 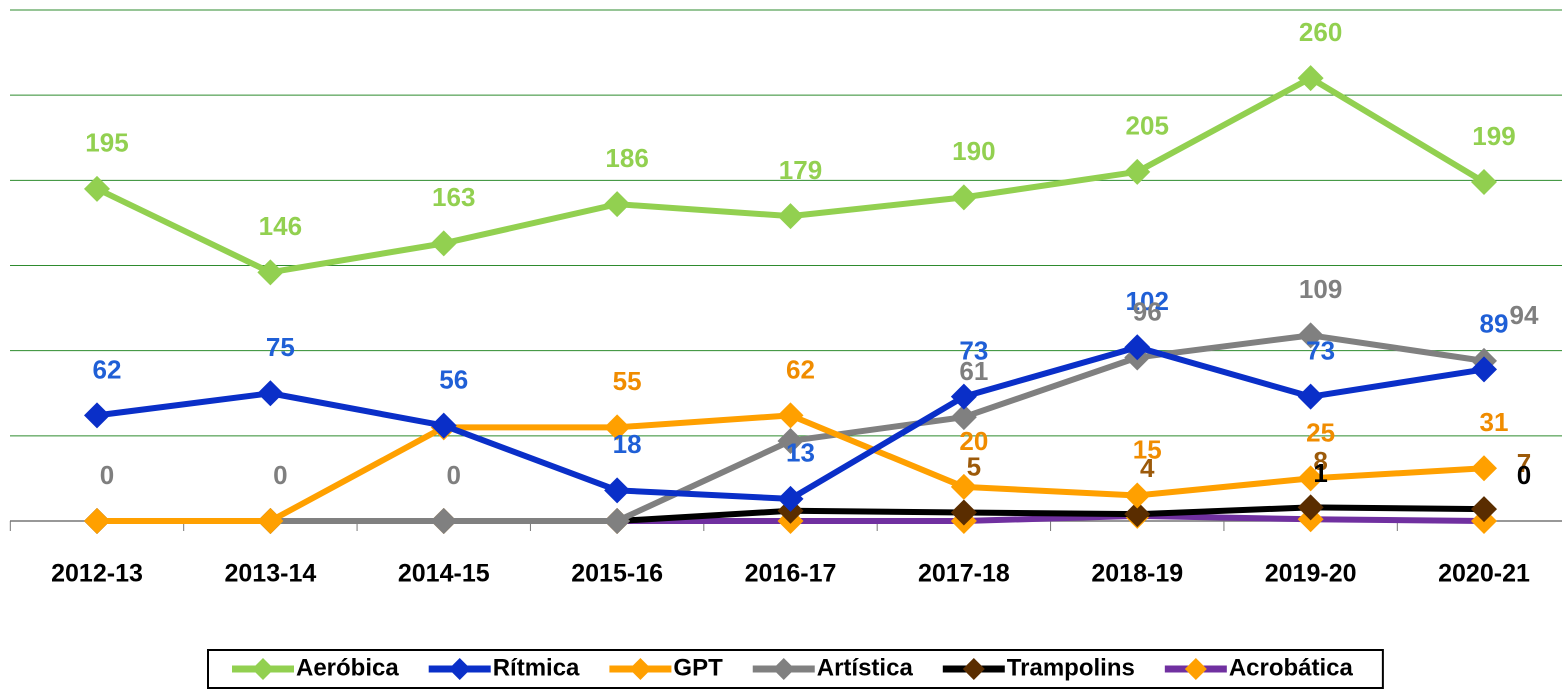 I want to click on data-label: 25, so click(x=1320, y=432).